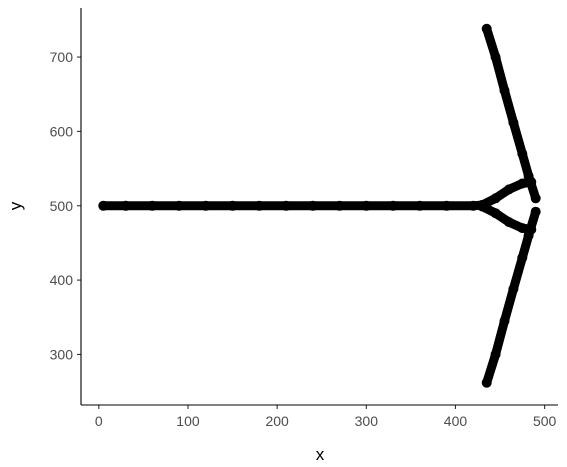  What do you see at coordinates (62, 131) in the screenshot?
I see `y-tick-label: 600` at bounding box center [62, 131].